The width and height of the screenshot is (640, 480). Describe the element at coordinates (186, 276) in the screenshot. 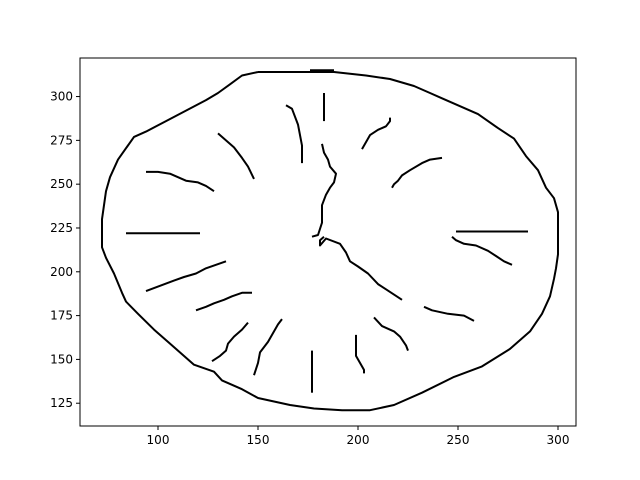

I see `stroke-hour-12b` at that location.